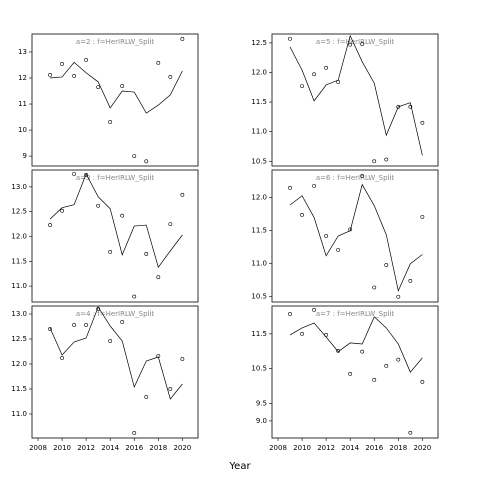  What do you see at coordinates (239, 466) in the screenshot?
I see `x-axis-label: Year` at bounding box center [239, 466].